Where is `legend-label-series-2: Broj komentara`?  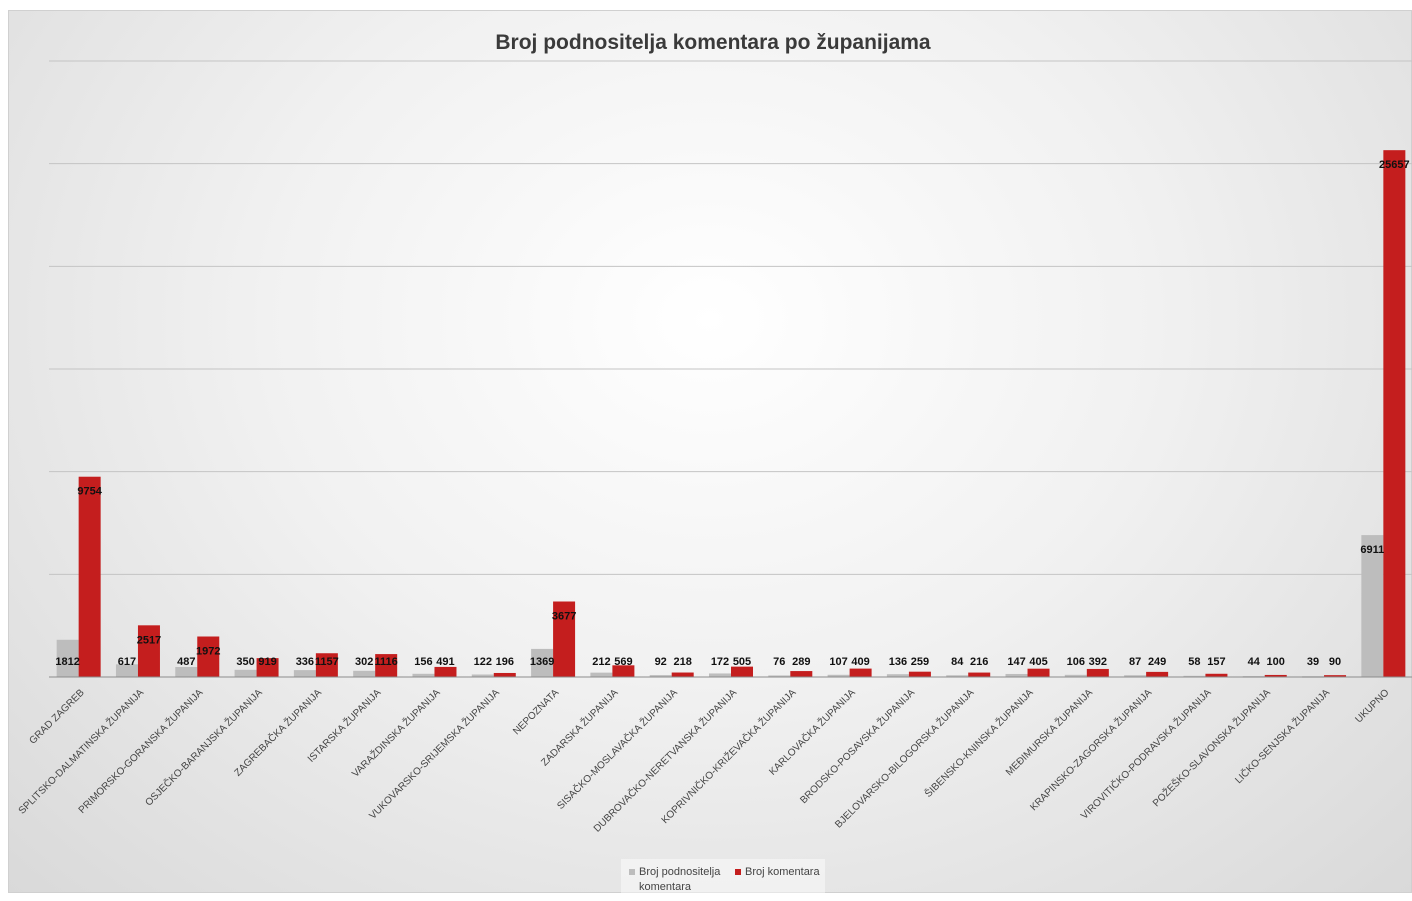
legend-label-series-2: Broj komentara is located at coordinates (782, 872).